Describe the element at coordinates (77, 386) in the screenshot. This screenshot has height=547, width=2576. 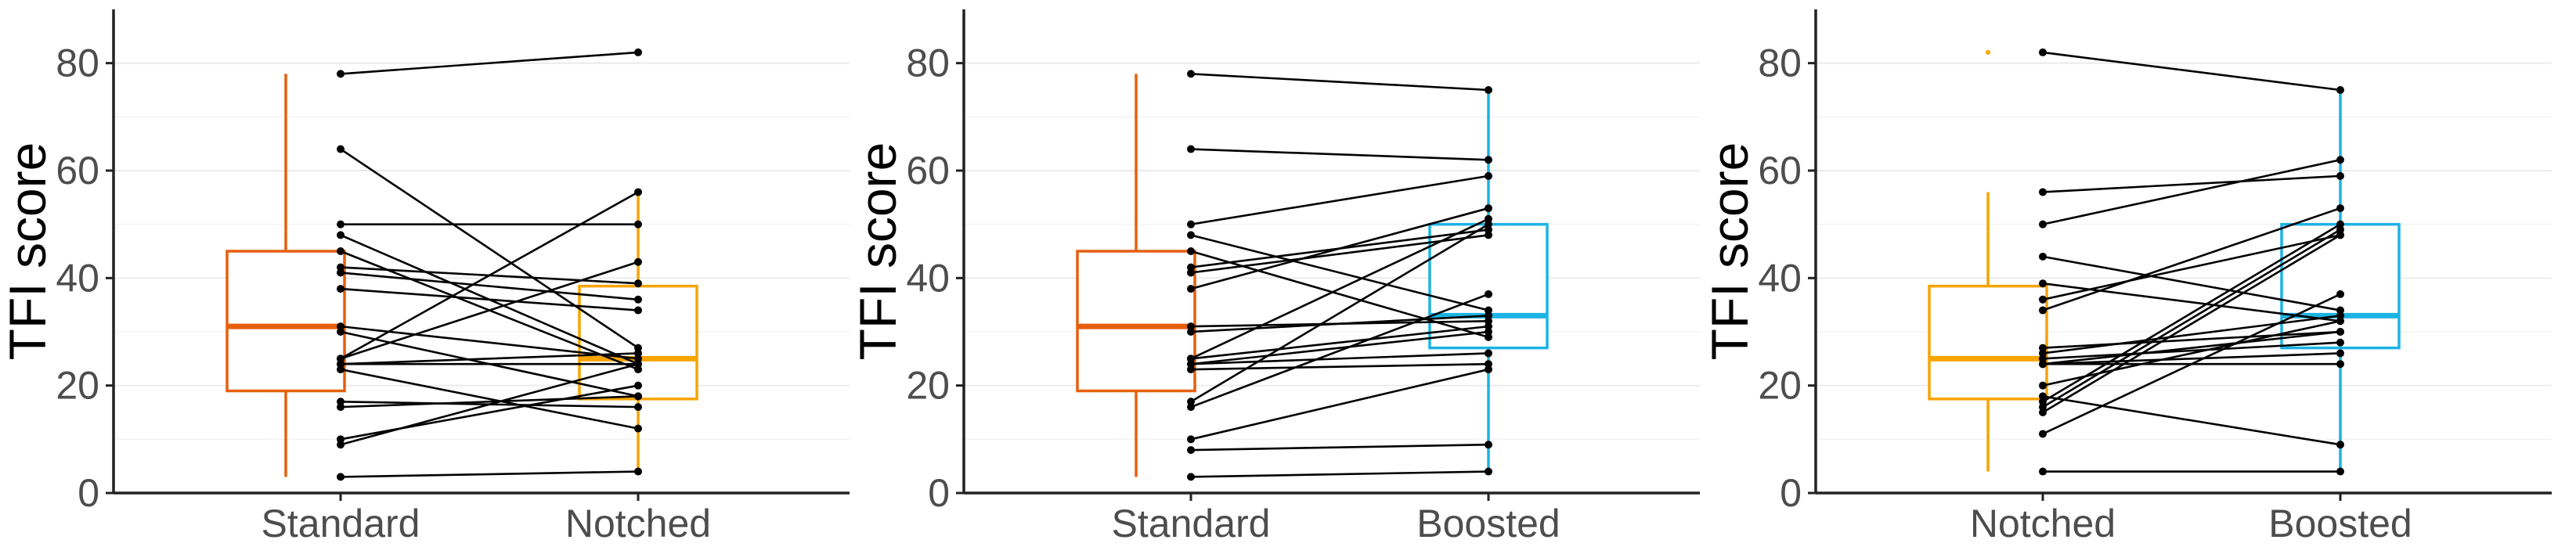
I see `y-tick-label: 20` at that location.